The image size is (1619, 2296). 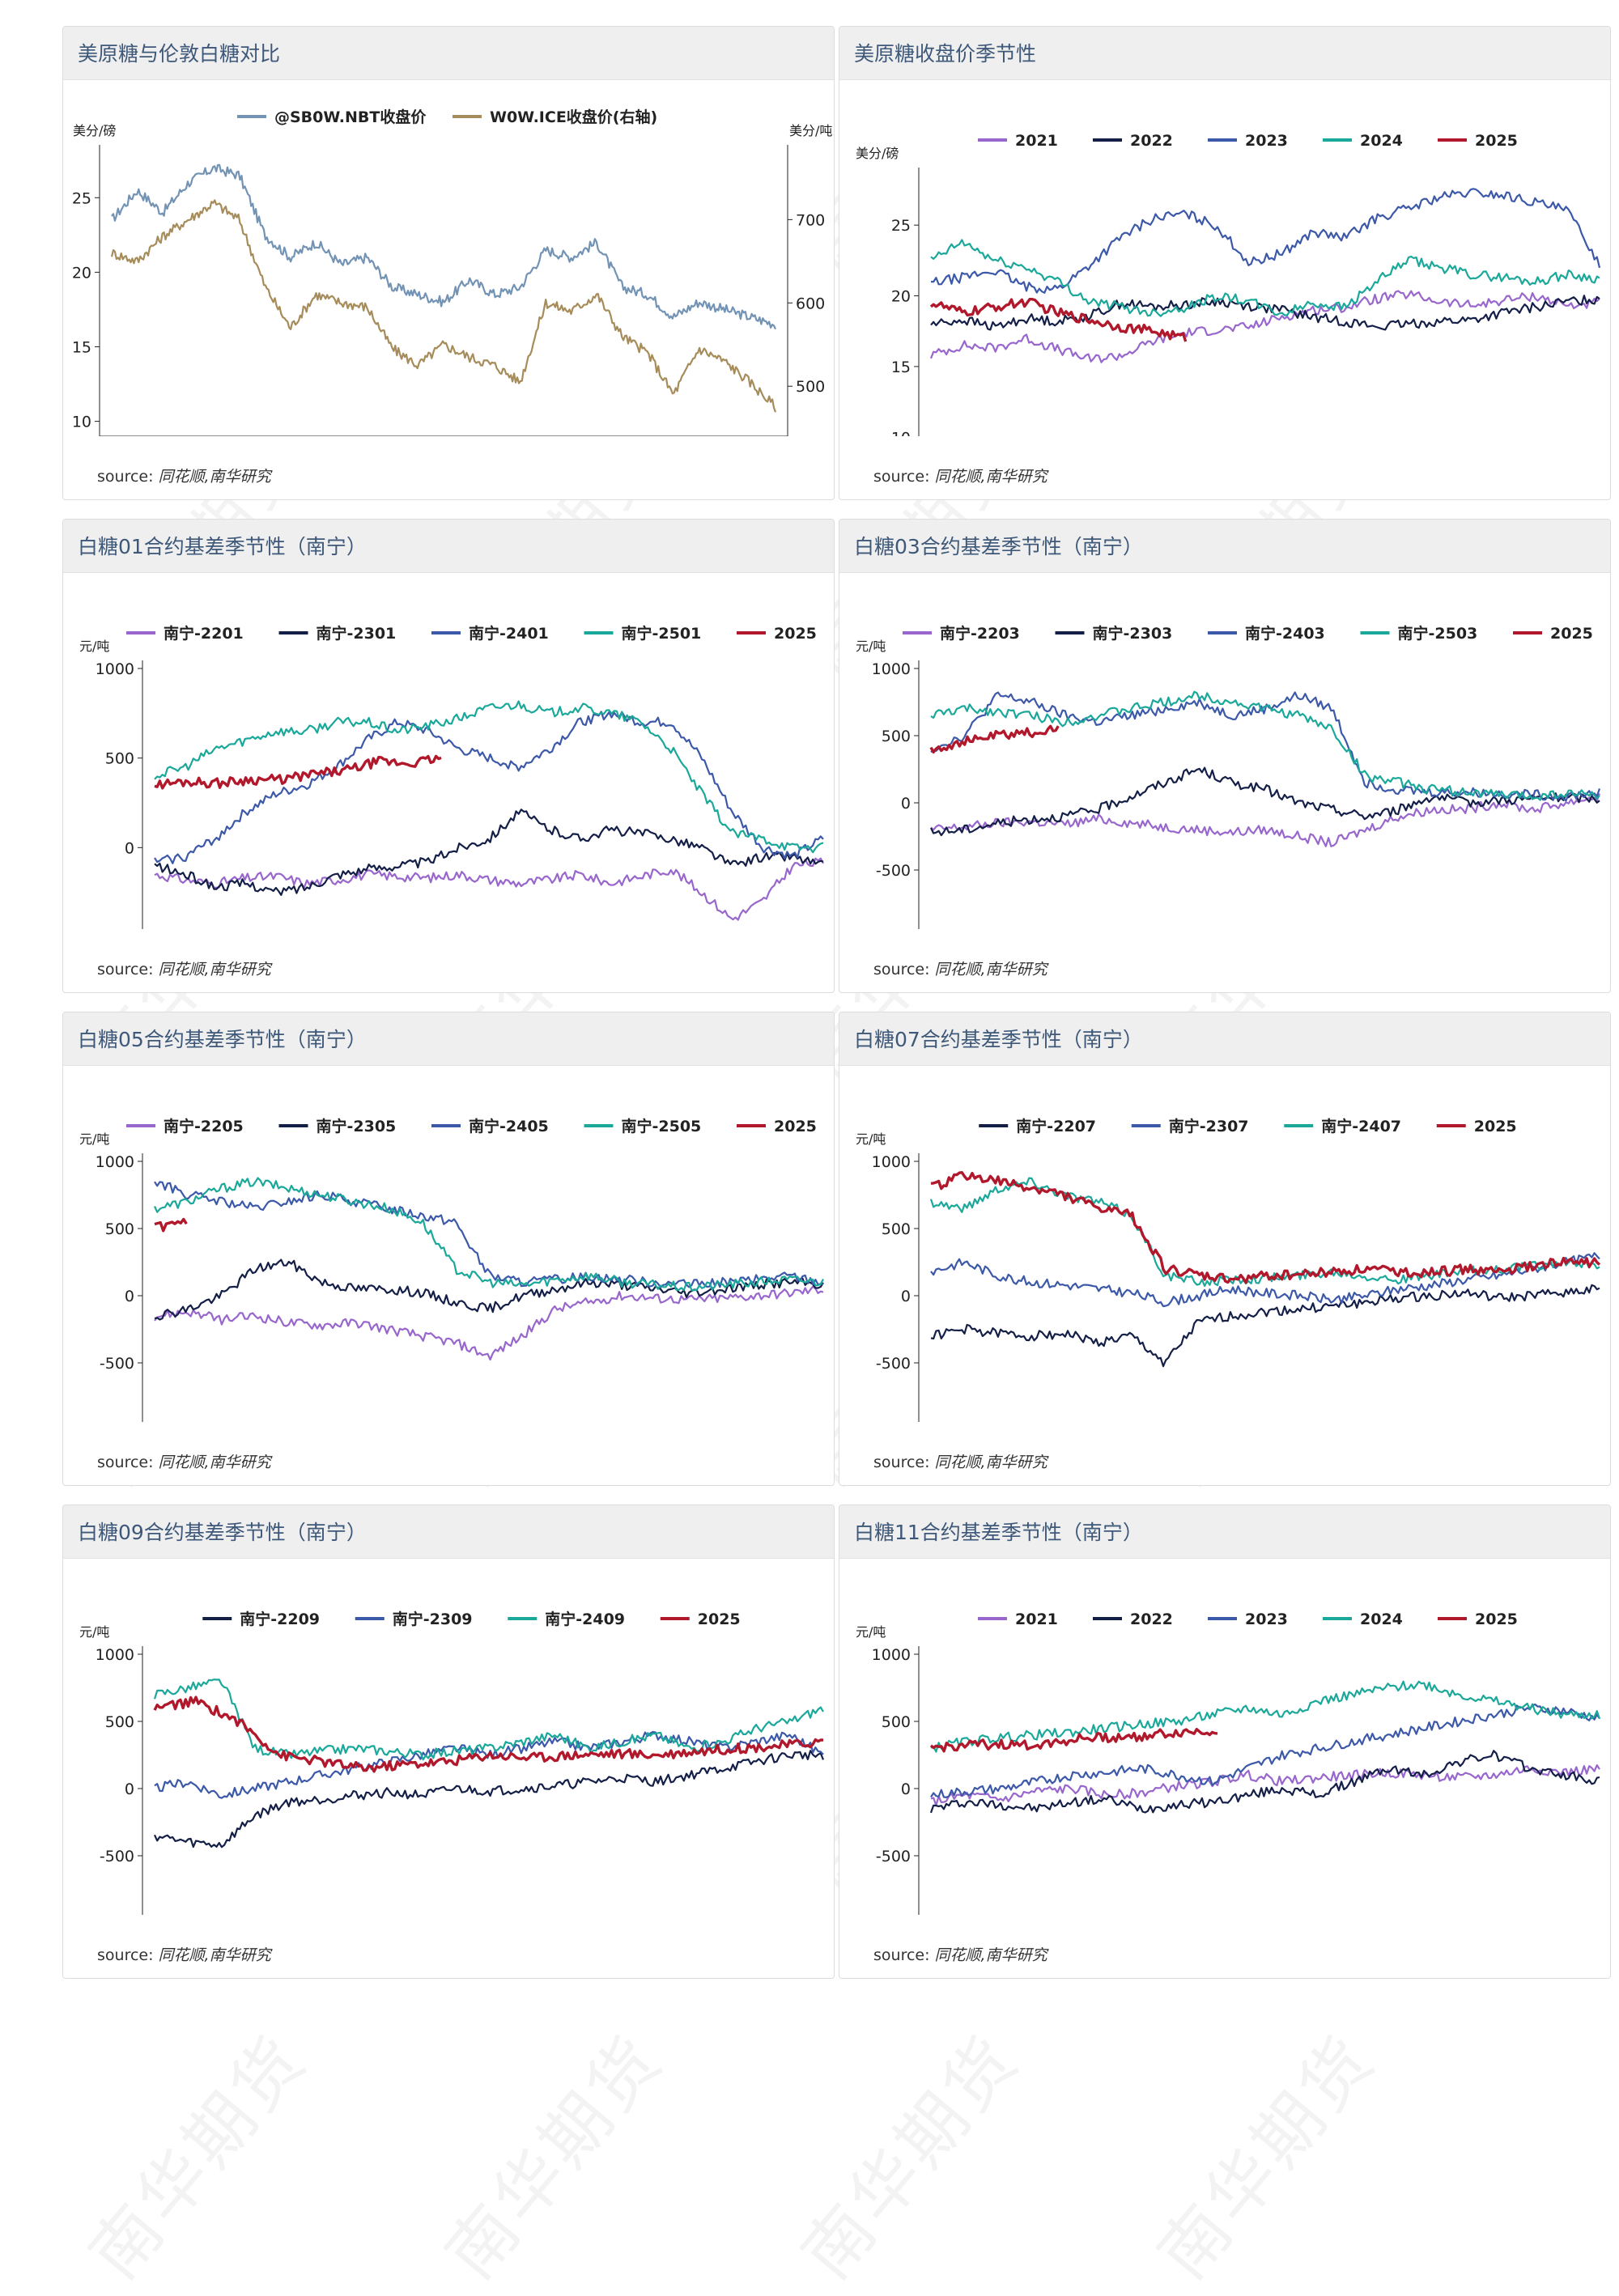 I want to click on series-line-南宁-2303, so click(x=1265, y=801).